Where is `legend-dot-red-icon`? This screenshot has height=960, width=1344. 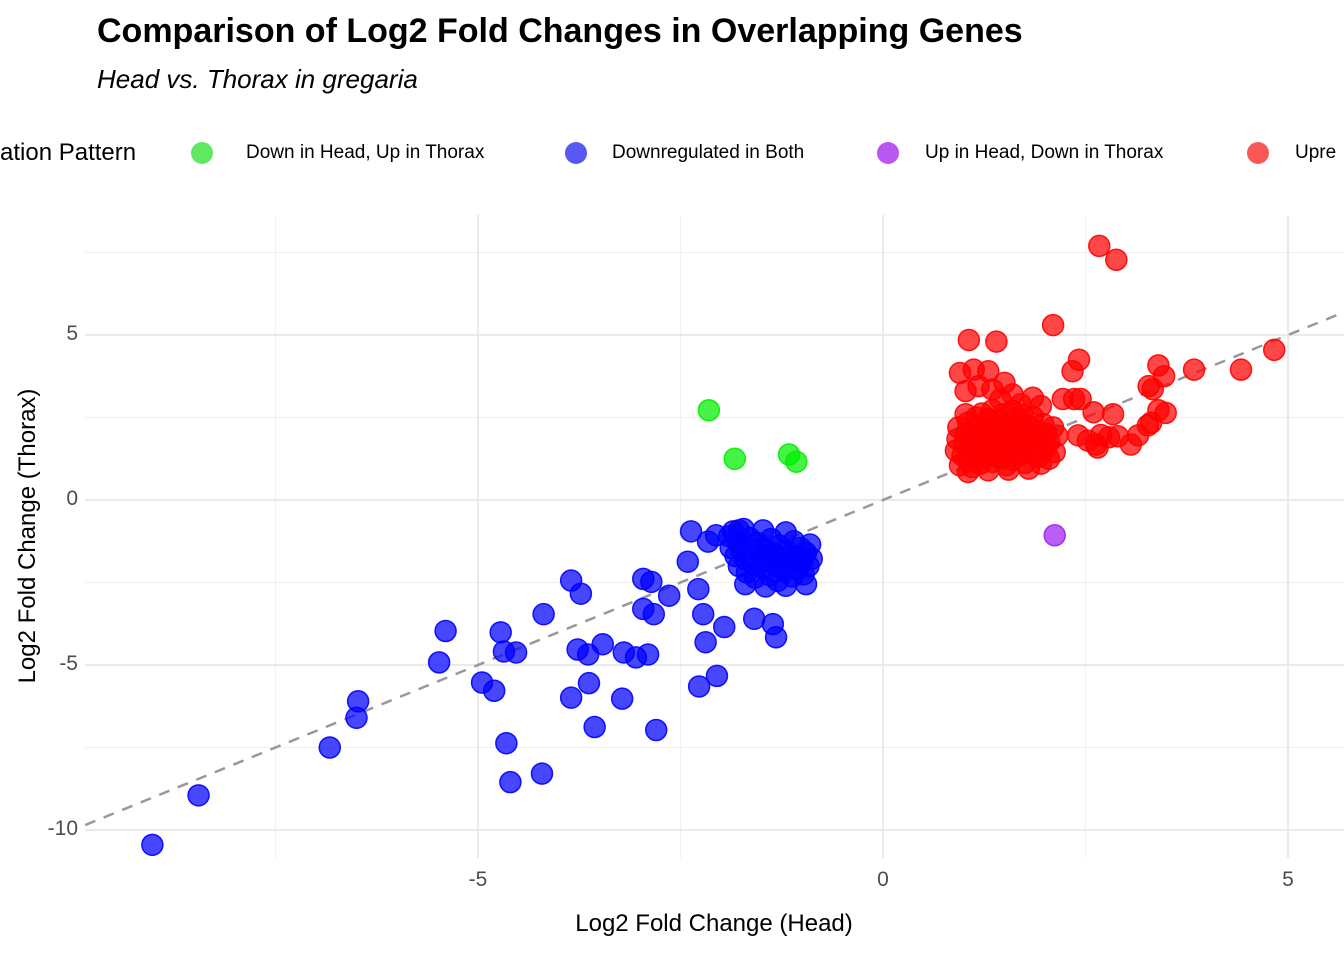
legend-dot-red-icon is located at coordinates (1258, 153).